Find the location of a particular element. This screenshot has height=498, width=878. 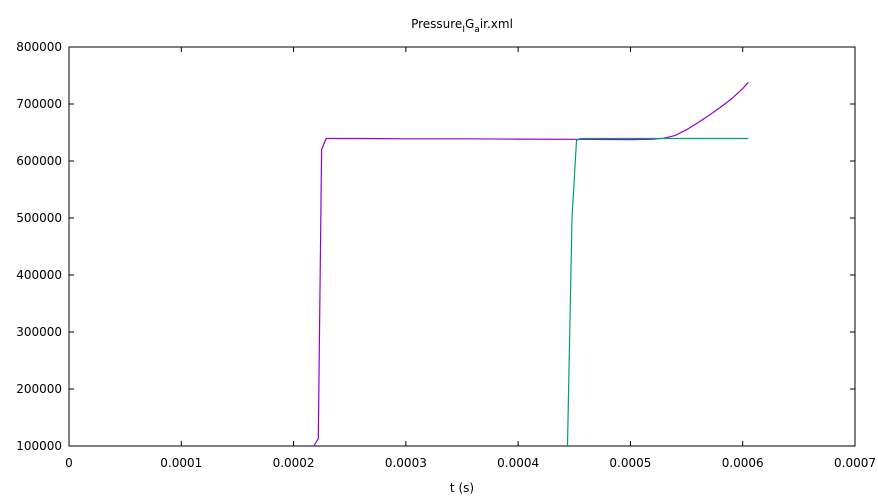

chart-title-part: Pressure is located at coordinates (436, 24).